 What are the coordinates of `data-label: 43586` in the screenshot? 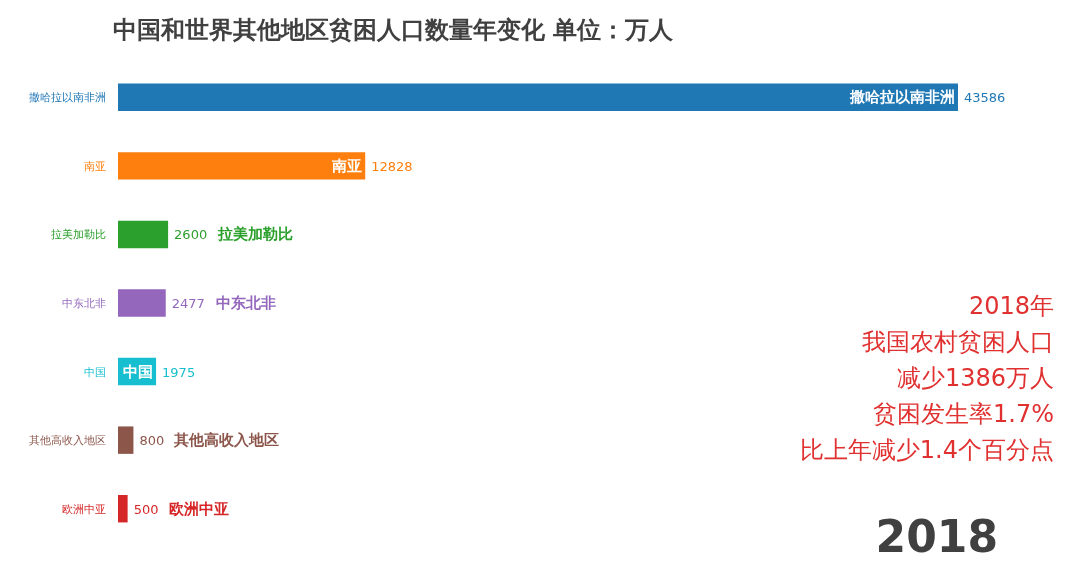 It's located at (985, 98).